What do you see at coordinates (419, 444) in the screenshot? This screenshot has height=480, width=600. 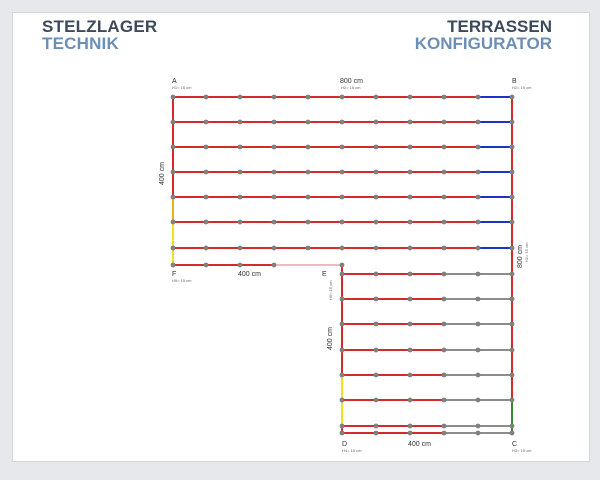 I see `dimension-bottom: 400 cm` at bounding box center [419, 444].